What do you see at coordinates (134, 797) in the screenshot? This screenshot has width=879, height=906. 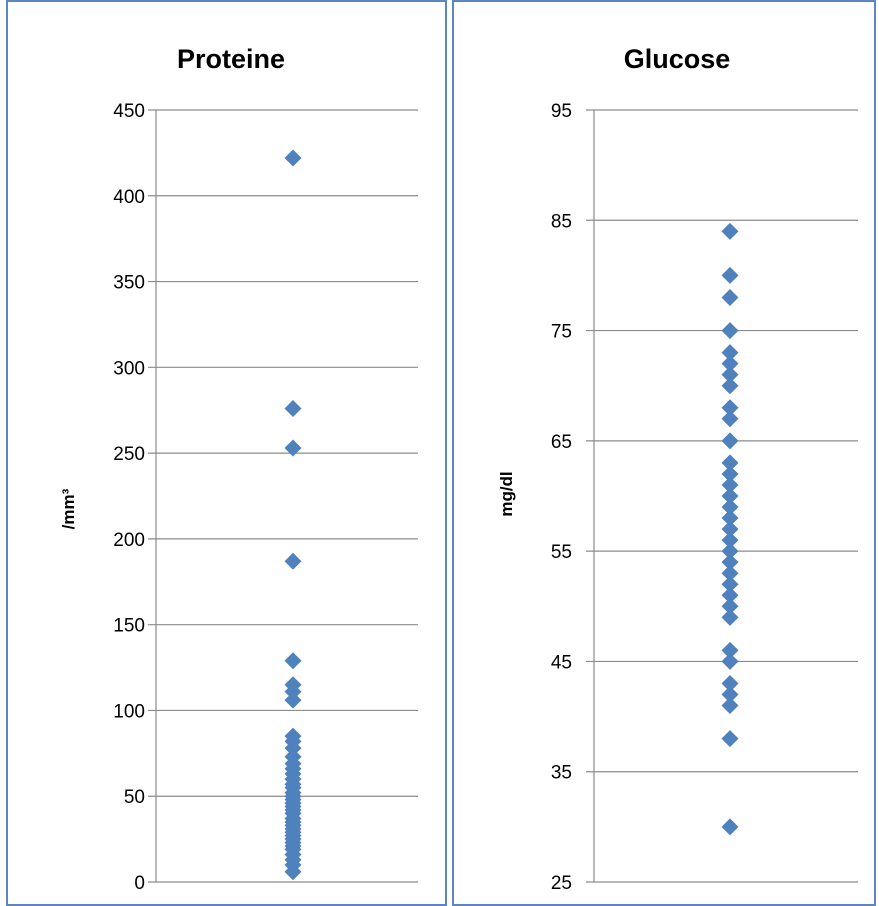 I see `proteine-y-tick-label: 50` at bounding box center [134, 797].